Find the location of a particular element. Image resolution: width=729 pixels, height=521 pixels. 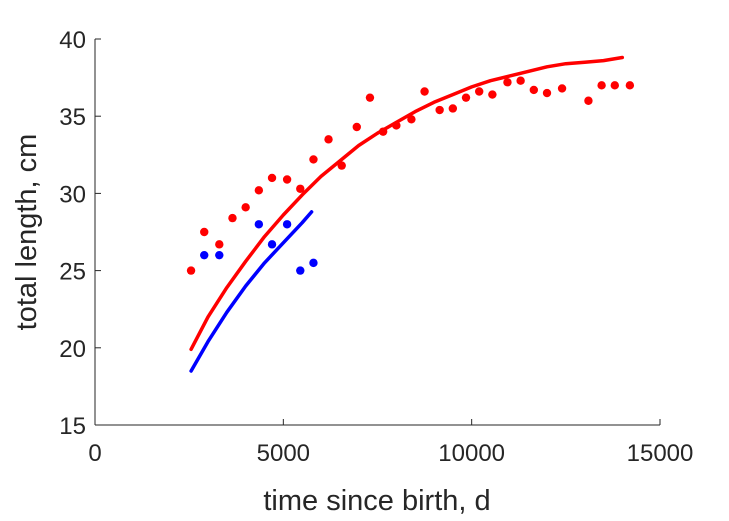

blue-fit-line is located at coordinates (251, 291).